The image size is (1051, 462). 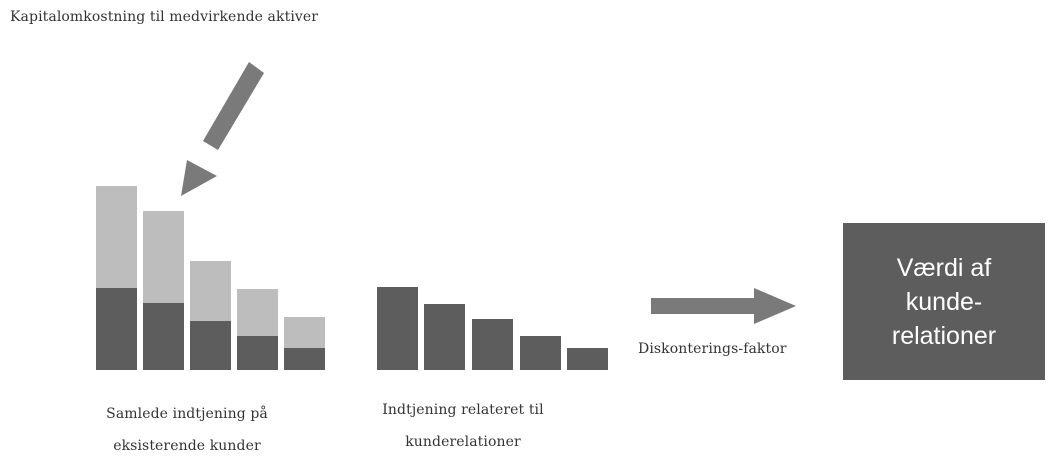 What do you see at coordinates (187, 414) in the screenshot?
I see `total-earnings-label-line1: Samlede indtjening på` at bounding box center [187, 414].